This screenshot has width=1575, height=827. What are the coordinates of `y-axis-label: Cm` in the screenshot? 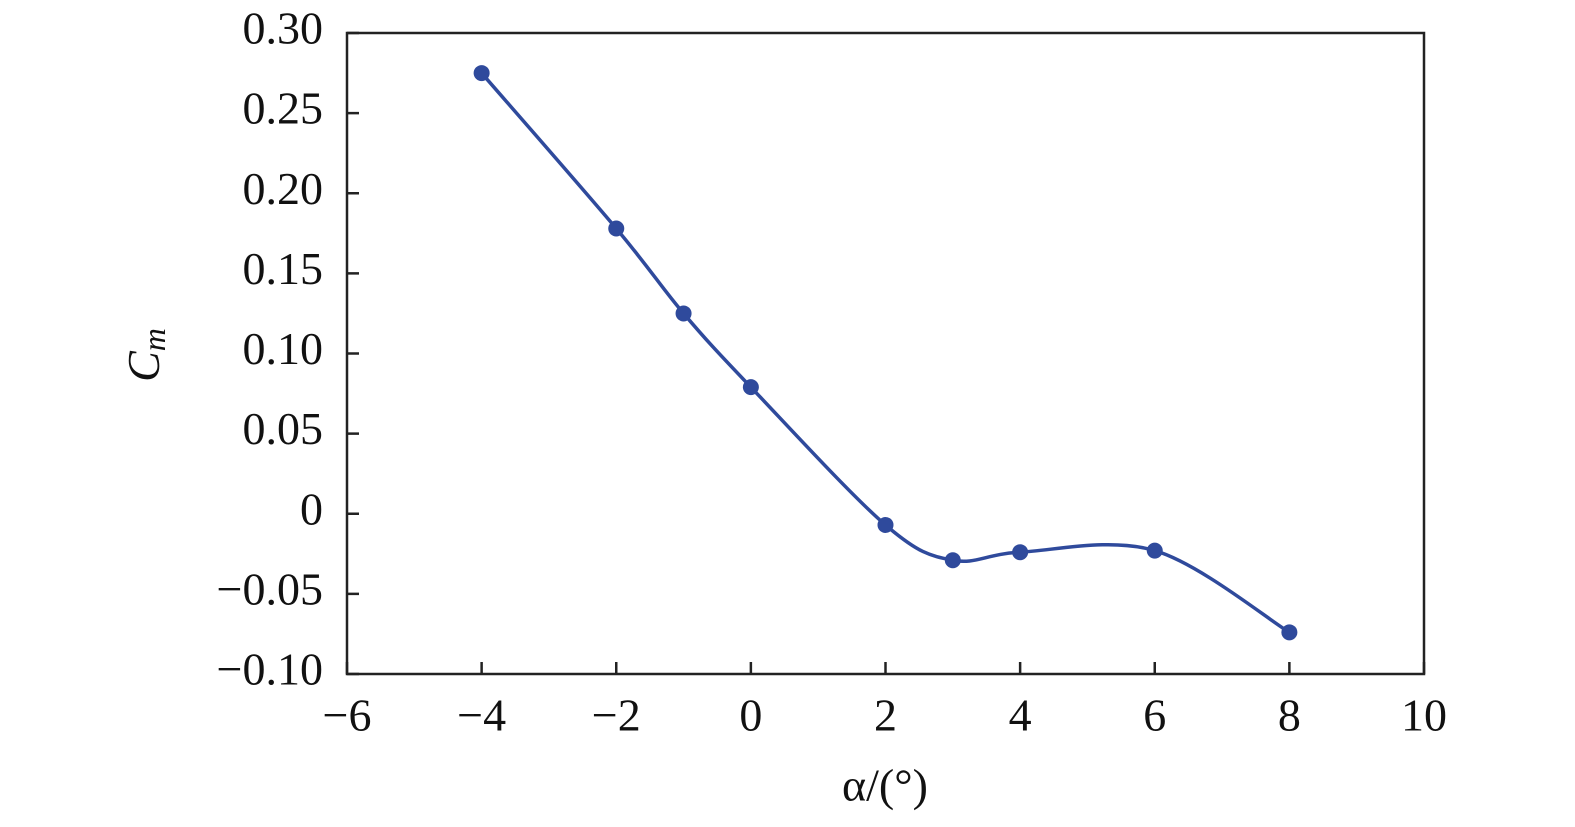 It's located at (145, 355).